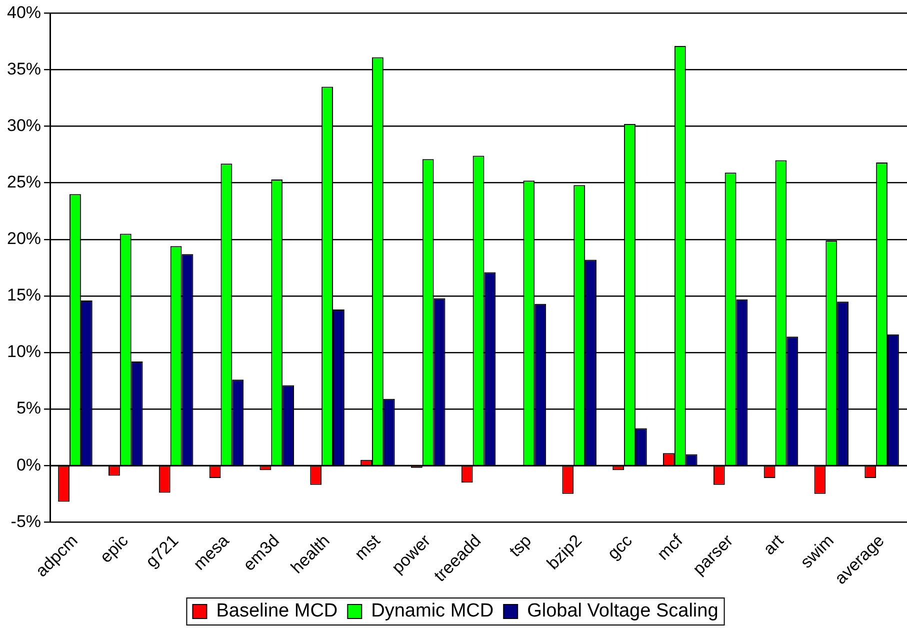 The width and height of the screenshot is (907, 635). I want to click on y-tick-label: 35%, so click(24, 68).